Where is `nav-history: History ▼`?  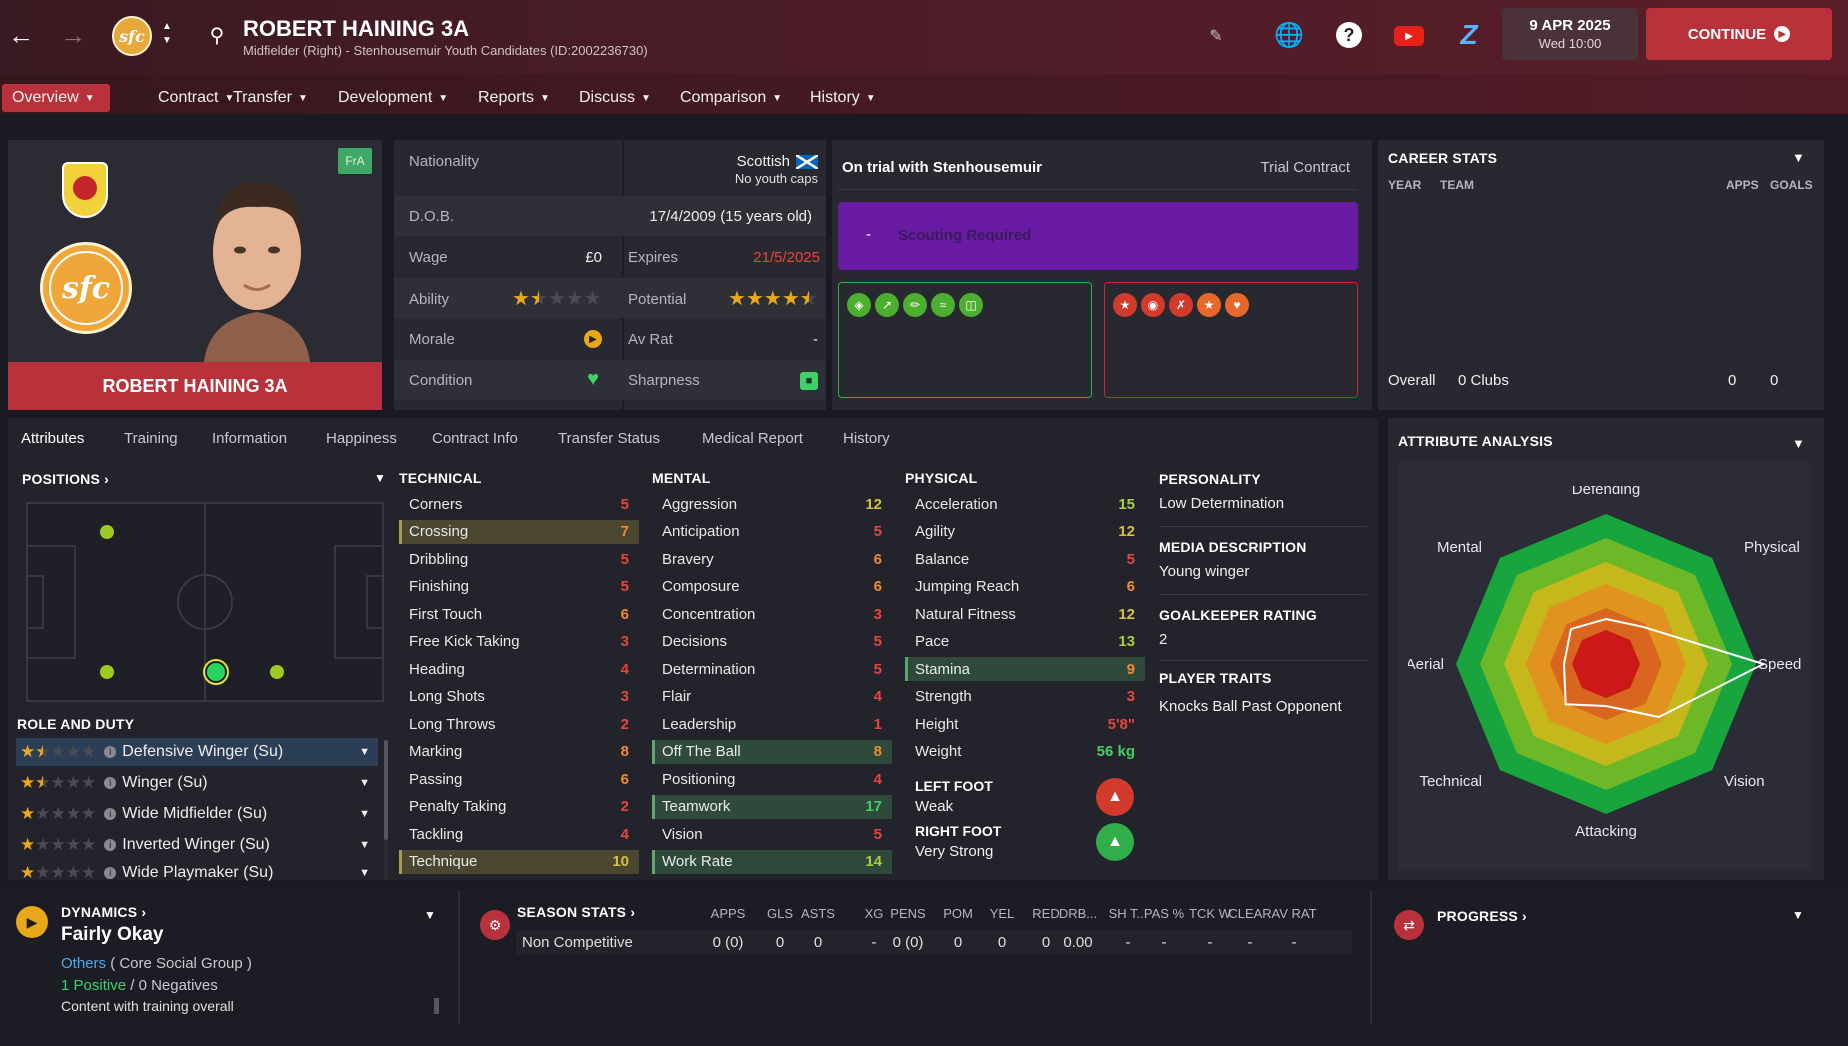
nav-history: History ▼ is located at coordinates (843, 98).